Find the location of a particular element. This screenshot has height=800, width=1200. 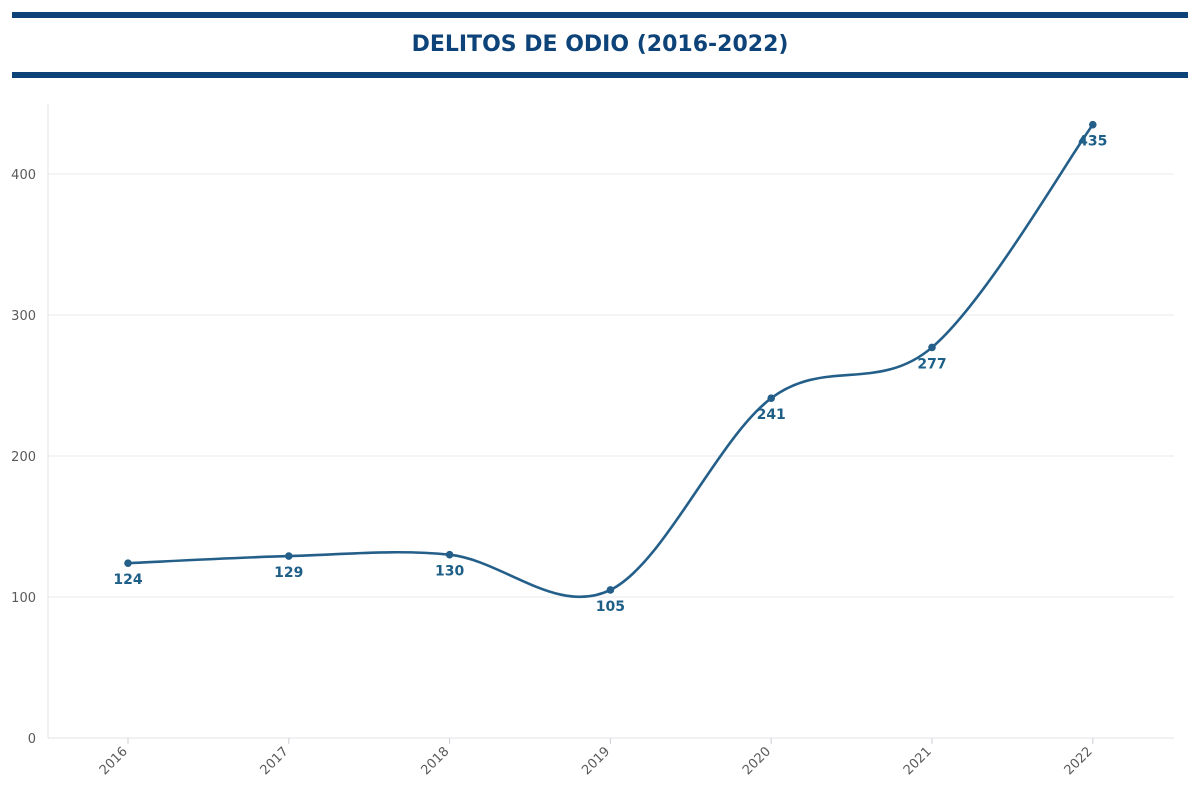

y-tick-label: 300 is located at coordinates (23, 316).